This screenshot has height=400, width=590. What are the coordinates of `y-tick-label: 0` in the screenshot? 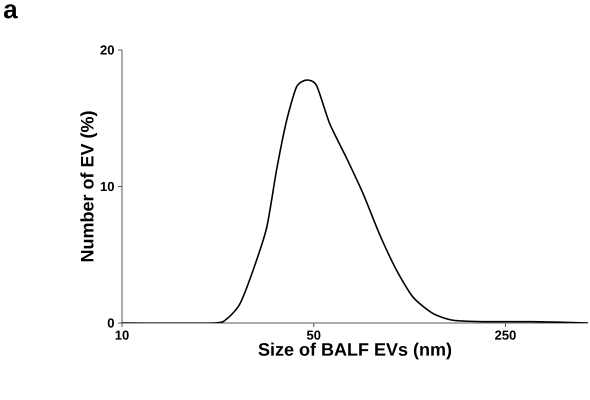 It's located at (111, 323).